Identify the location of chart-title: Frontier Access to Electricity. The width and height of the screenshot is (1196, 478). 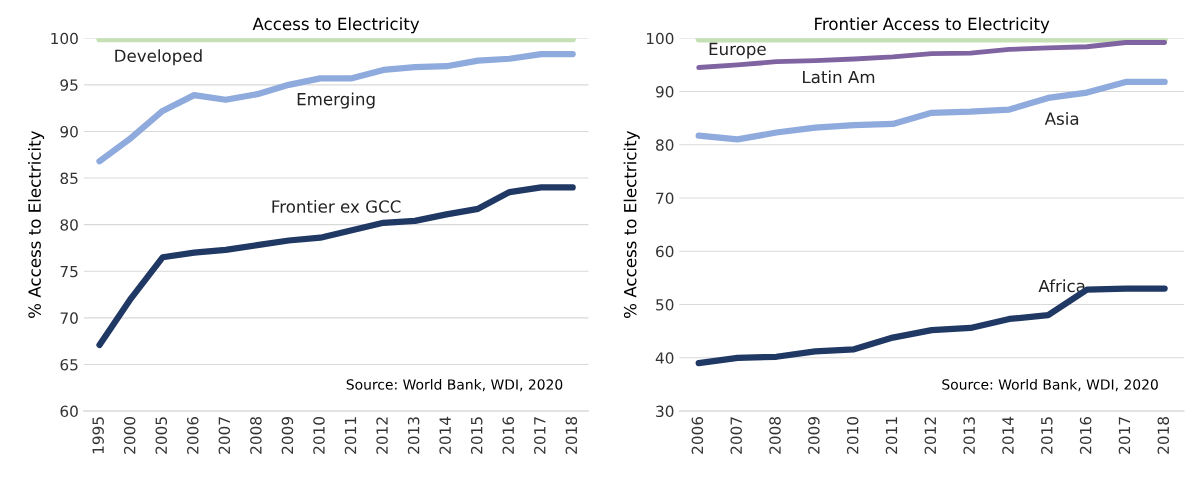
(932, 25).